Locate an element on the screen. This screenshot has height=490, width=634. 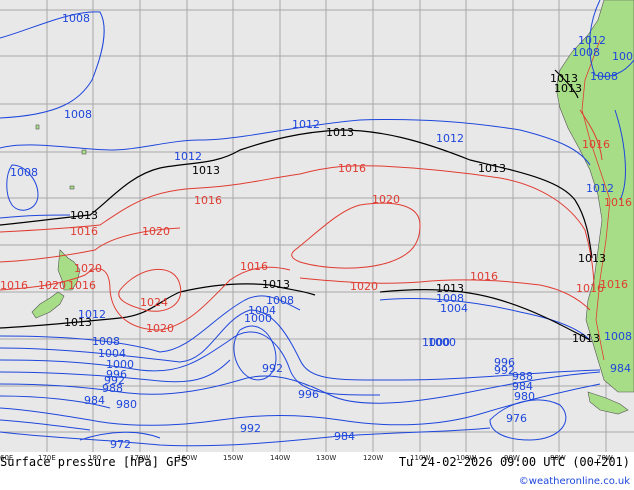
lon-tick: 160W is located at coordinates (187, 458).